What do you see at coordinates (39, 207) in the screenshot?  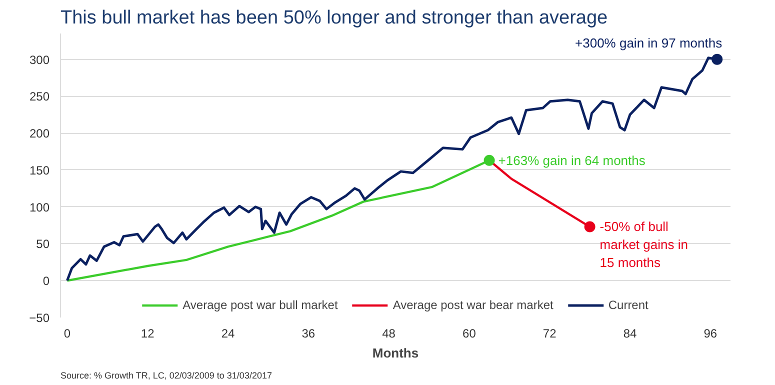 I see `y-tick-label: 100` at bounding box center [39, 207].